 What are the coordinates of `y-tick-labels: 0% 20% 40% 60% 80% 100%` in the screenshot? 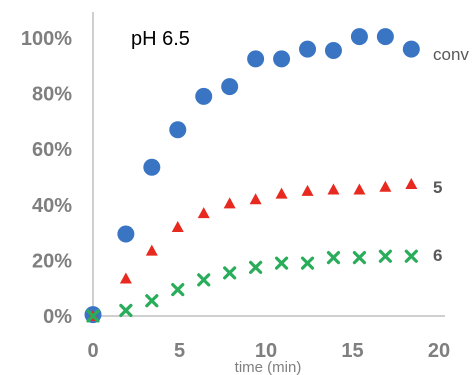 It's located at (46, 178).